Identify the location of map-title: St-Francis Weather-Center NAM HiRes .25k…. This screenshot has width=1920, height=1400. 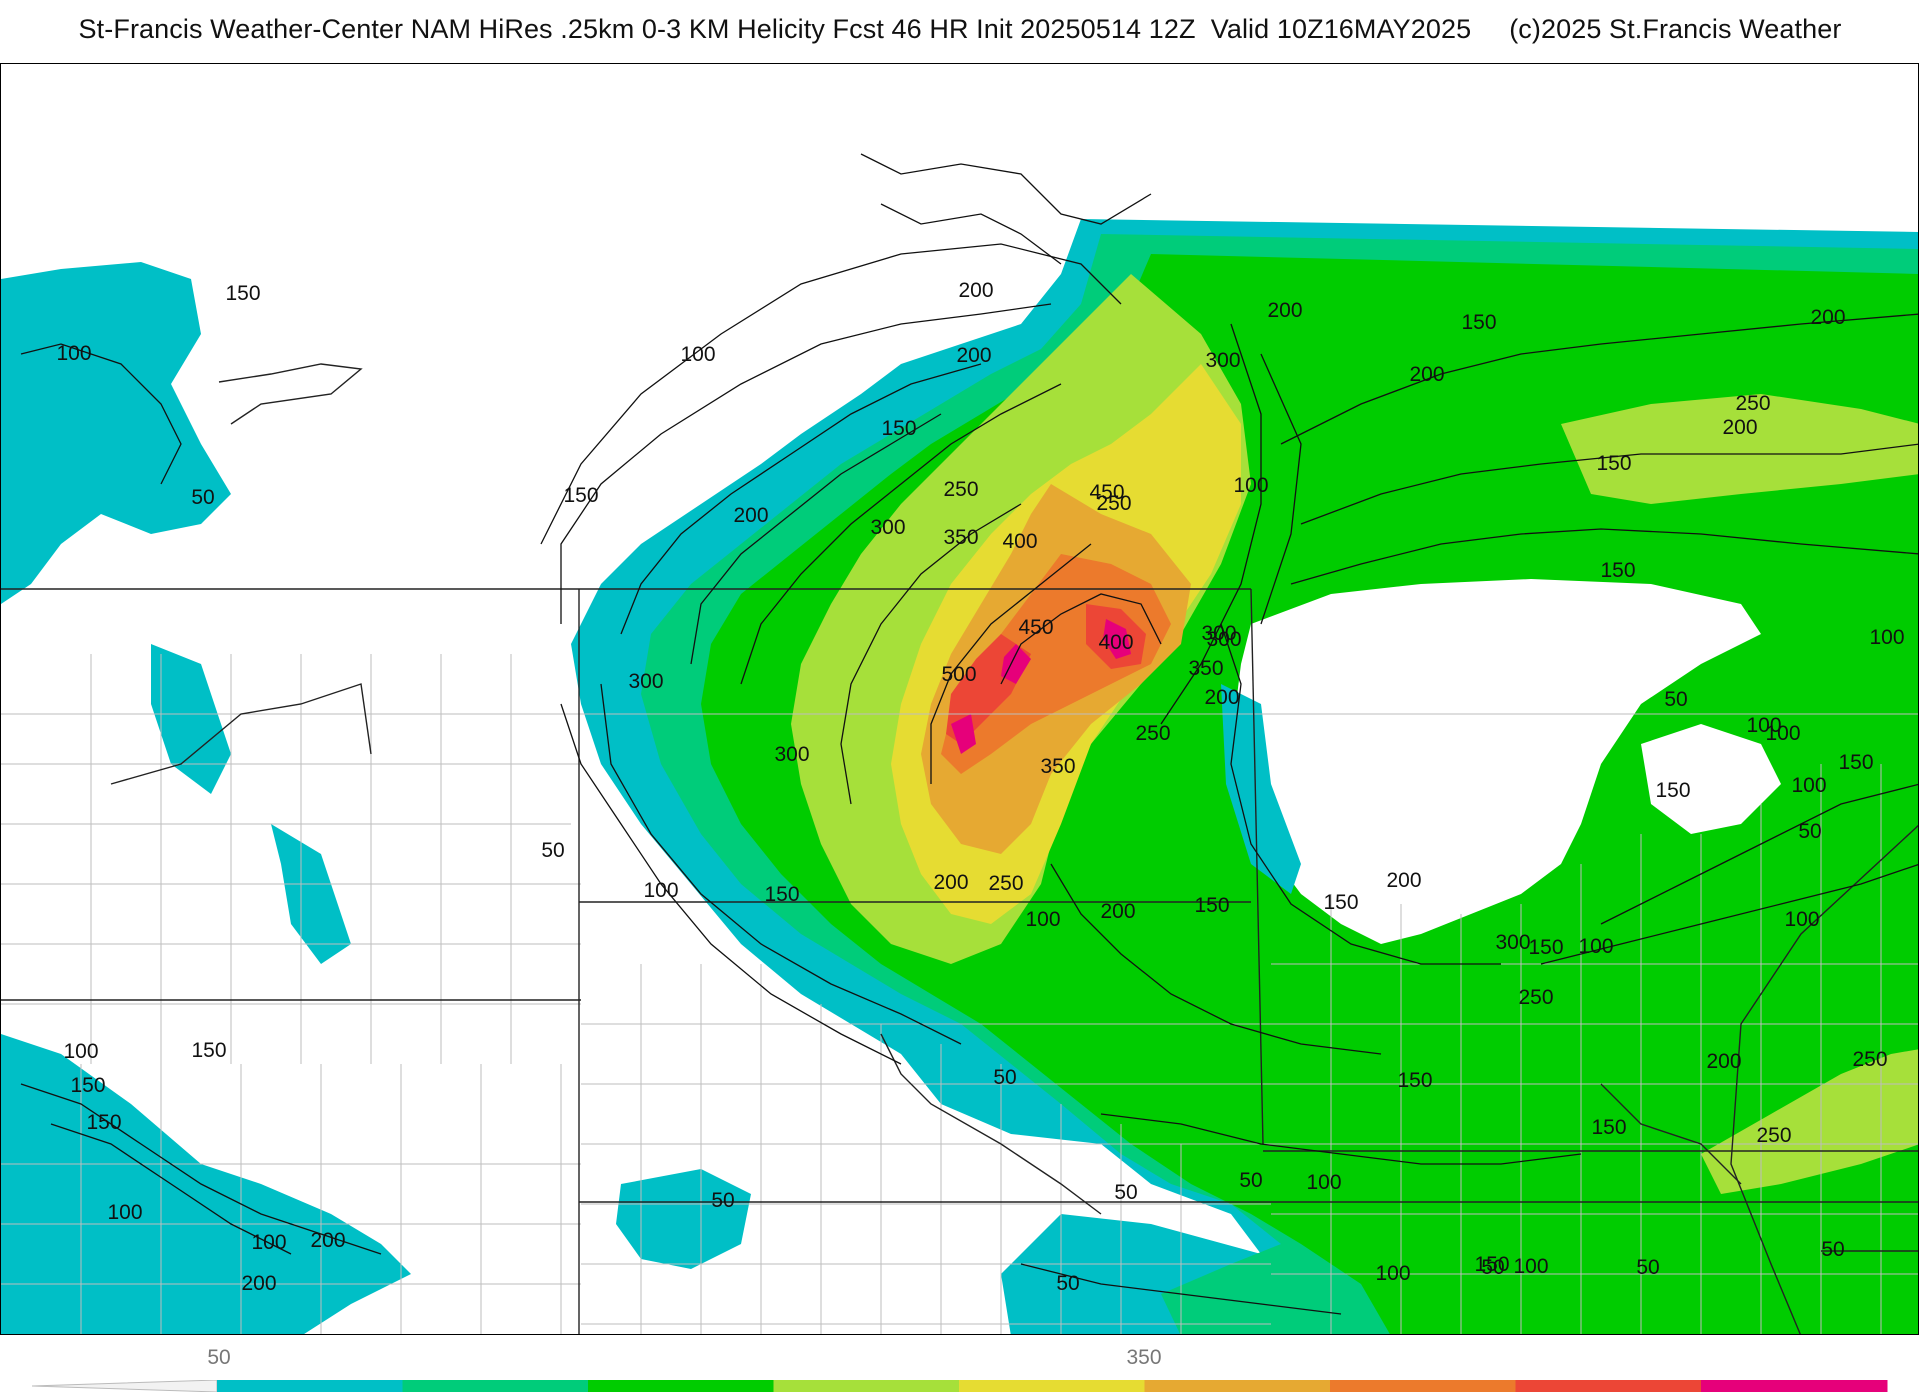
(960, 29).